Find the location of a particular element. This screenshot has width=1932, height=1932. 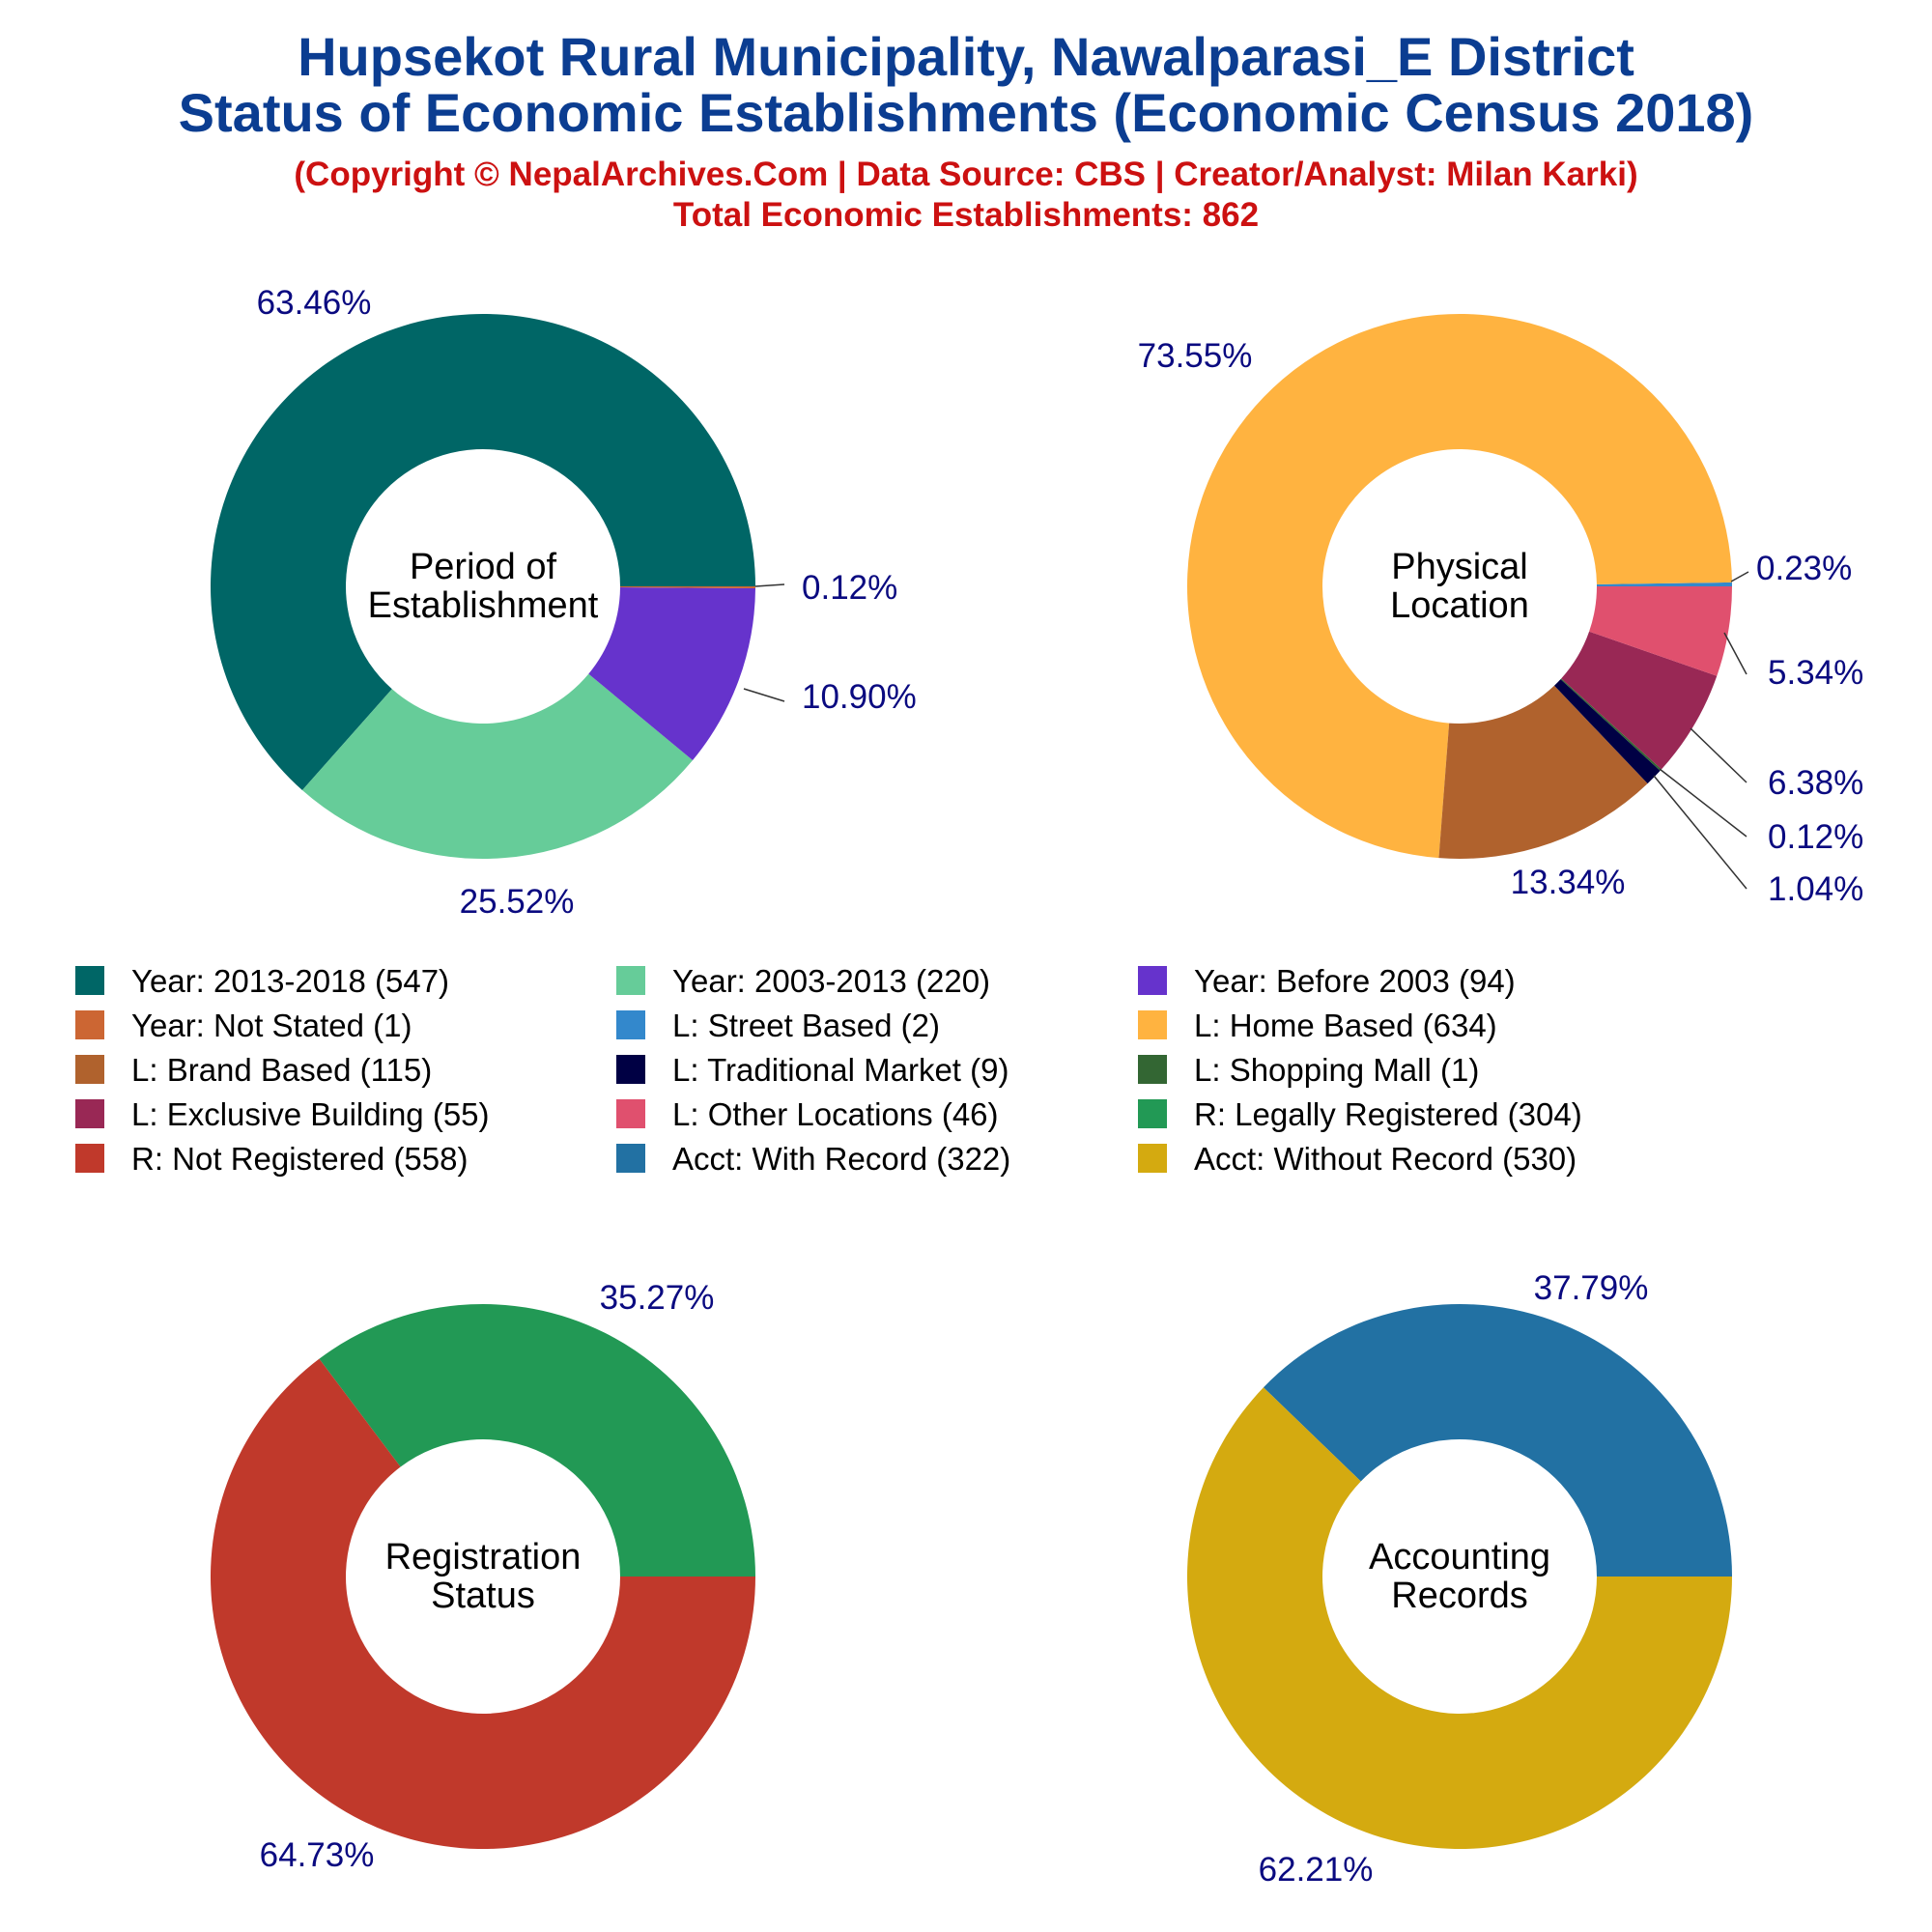

leader-line-l-other-locations is located at coordinates (1735, 653).